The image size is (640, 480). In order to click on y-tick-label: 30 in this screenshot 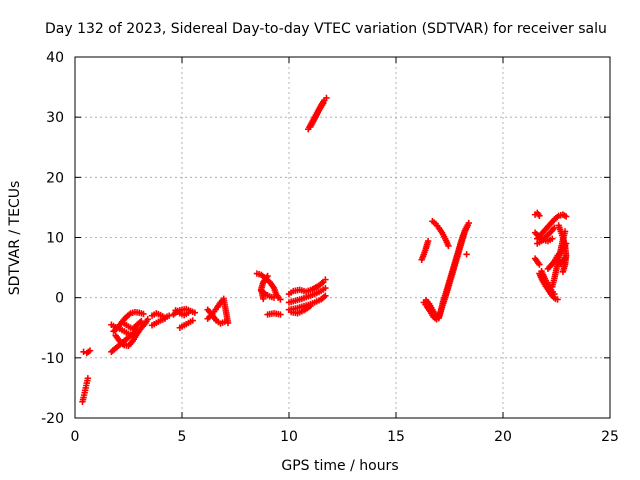, I will do `click(55, 118)`.